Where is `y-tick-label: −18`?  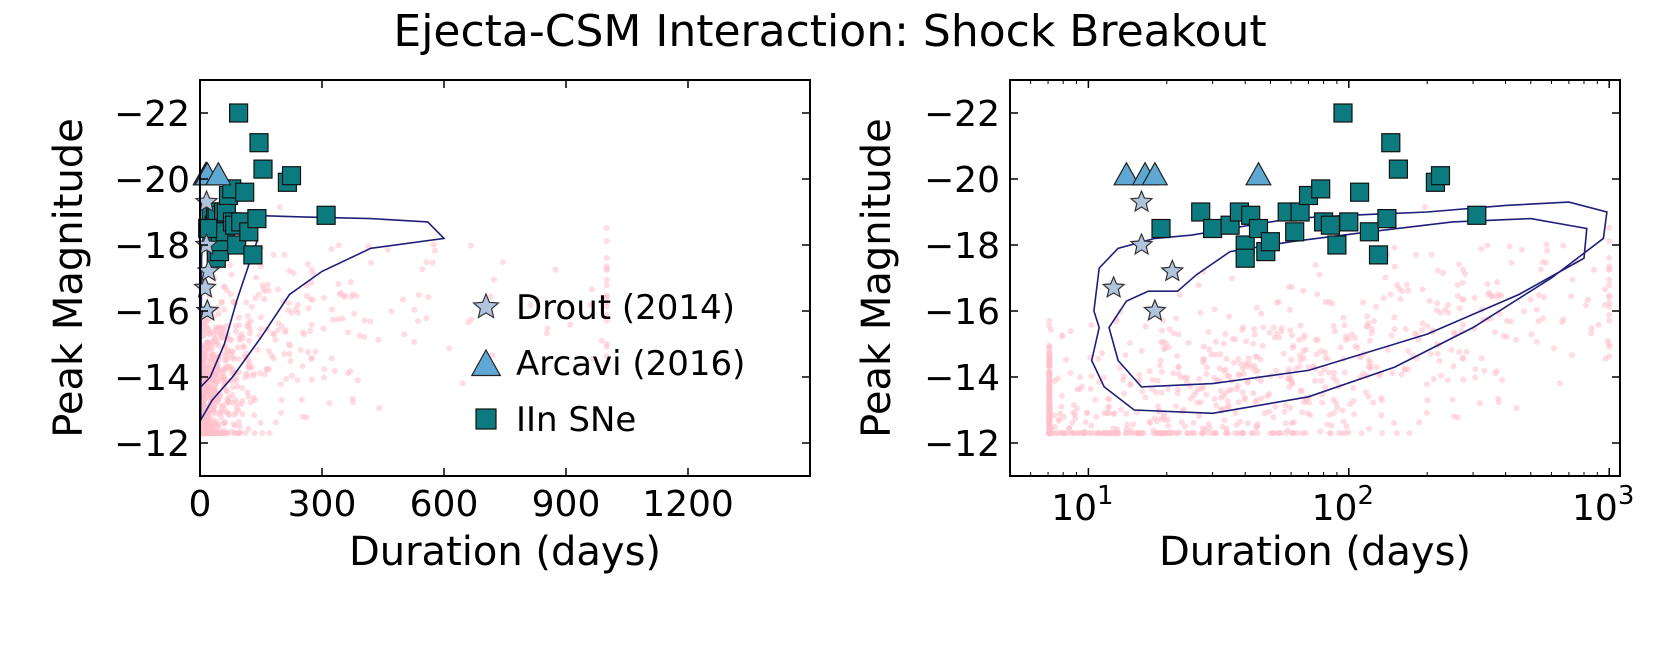
y-tick-label: −18 is located at coordinates (962, 246).